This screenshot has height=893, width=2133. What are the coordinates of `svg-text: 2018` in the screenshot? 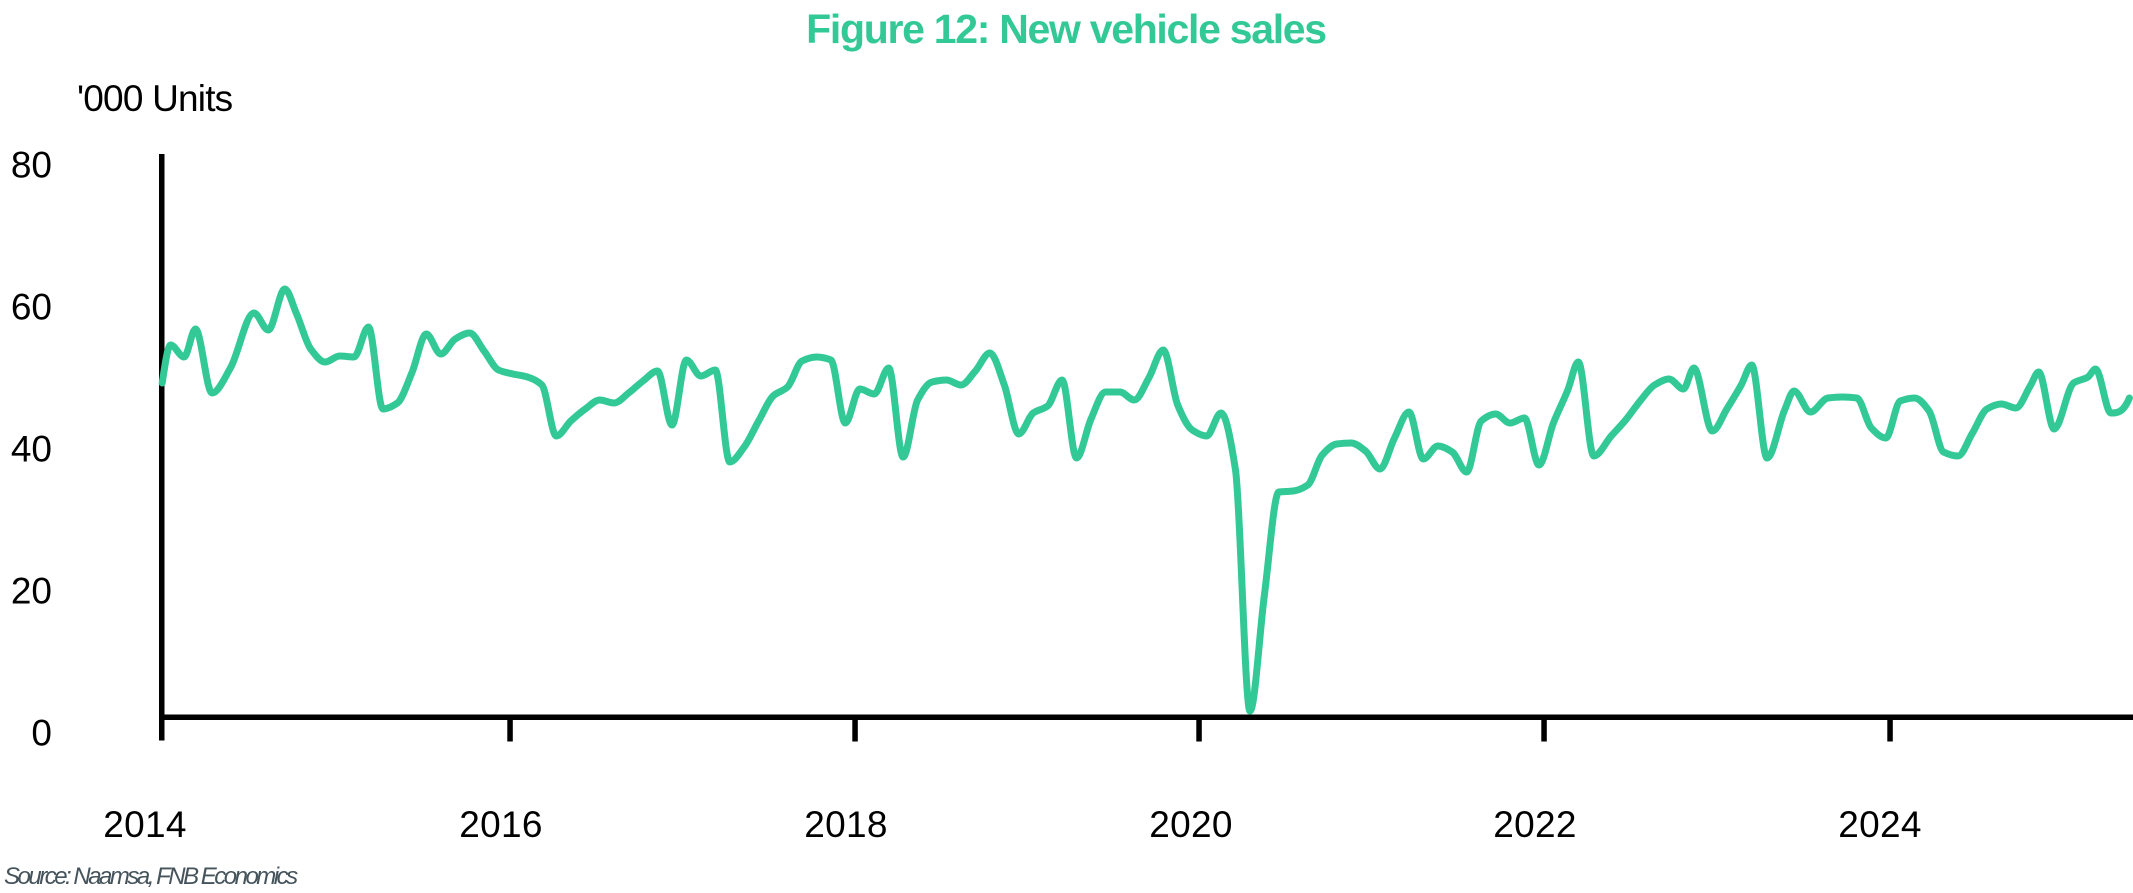 It's located at (846, 824).